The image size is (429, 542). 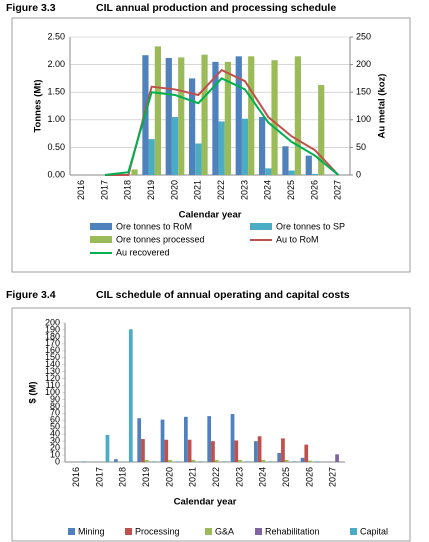 What do you see at coordinates (297, 239) in the screenshot?
I see `legend-label: Au to RoM` at bounding box center [297, 239].